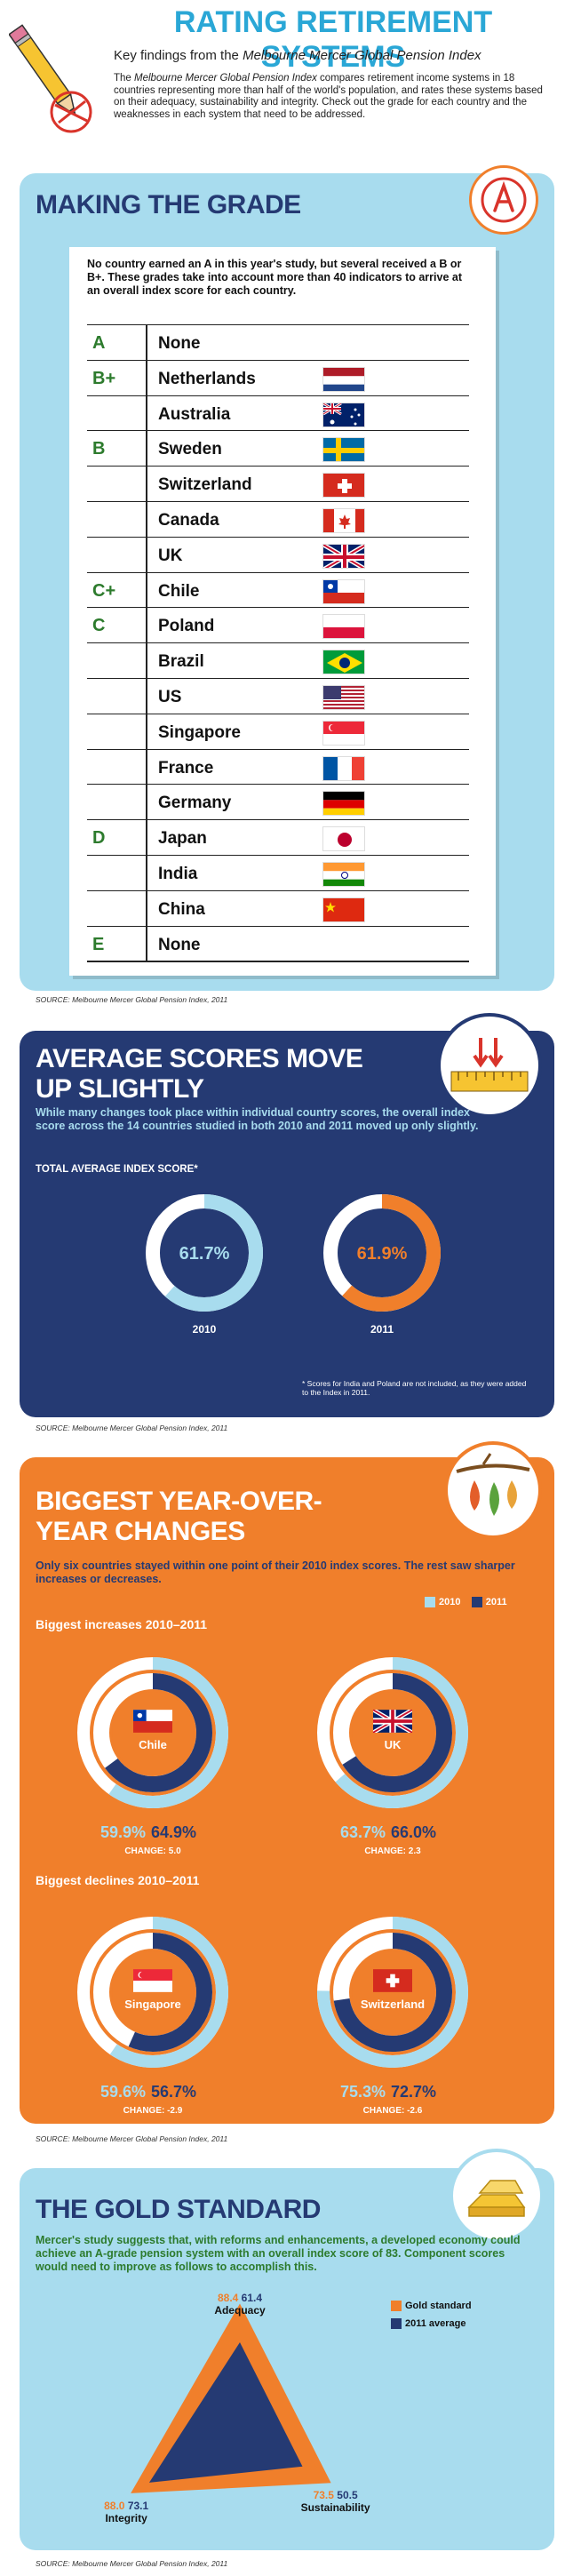  I want to click on section-title-average: AVERAGE SCORES MOVE UP SLIGHTLY, so click(199, 1074).